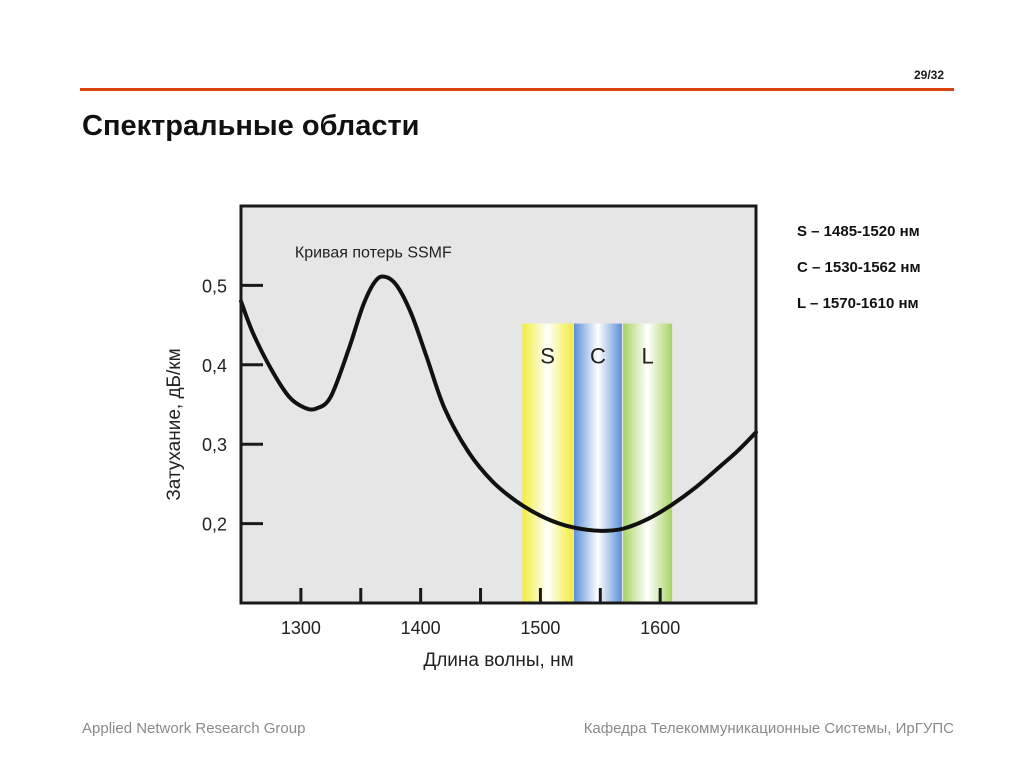 The image size is (1024, 768). I want to click on y-tick-label-0,3: 0,3, so click(214, 445).